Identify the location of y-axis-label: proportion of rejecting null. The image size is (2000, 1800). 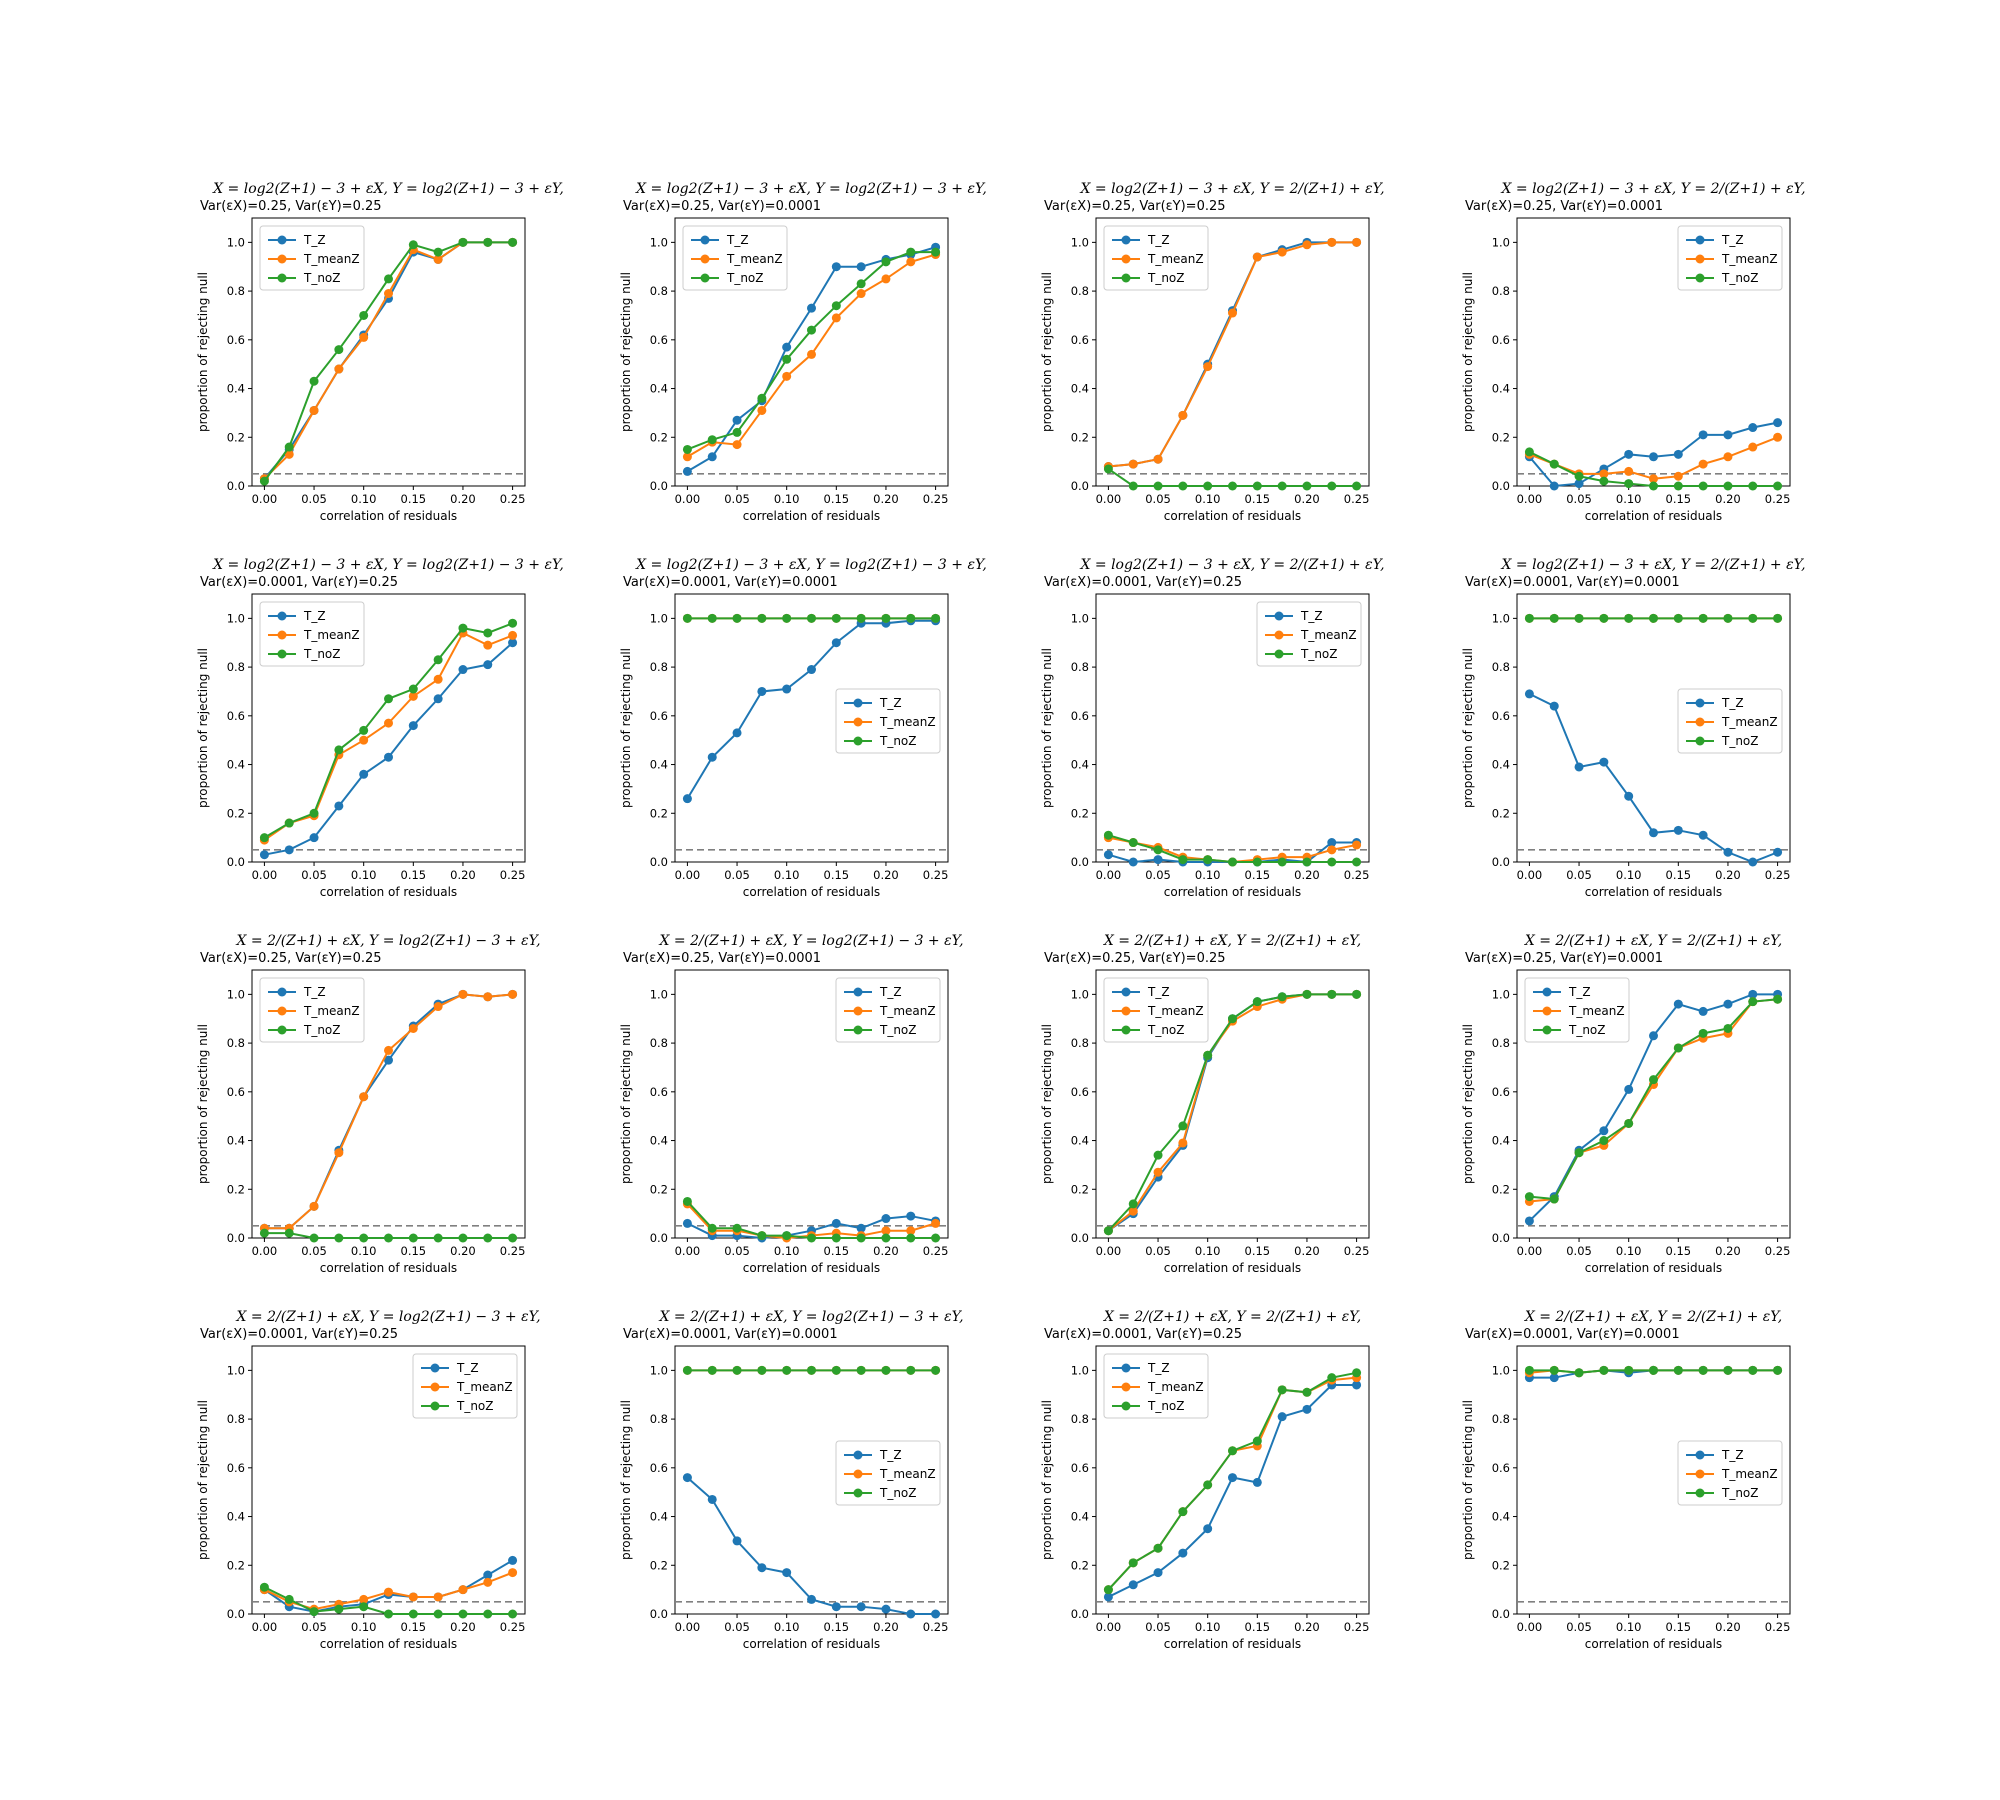
(1468, 352).